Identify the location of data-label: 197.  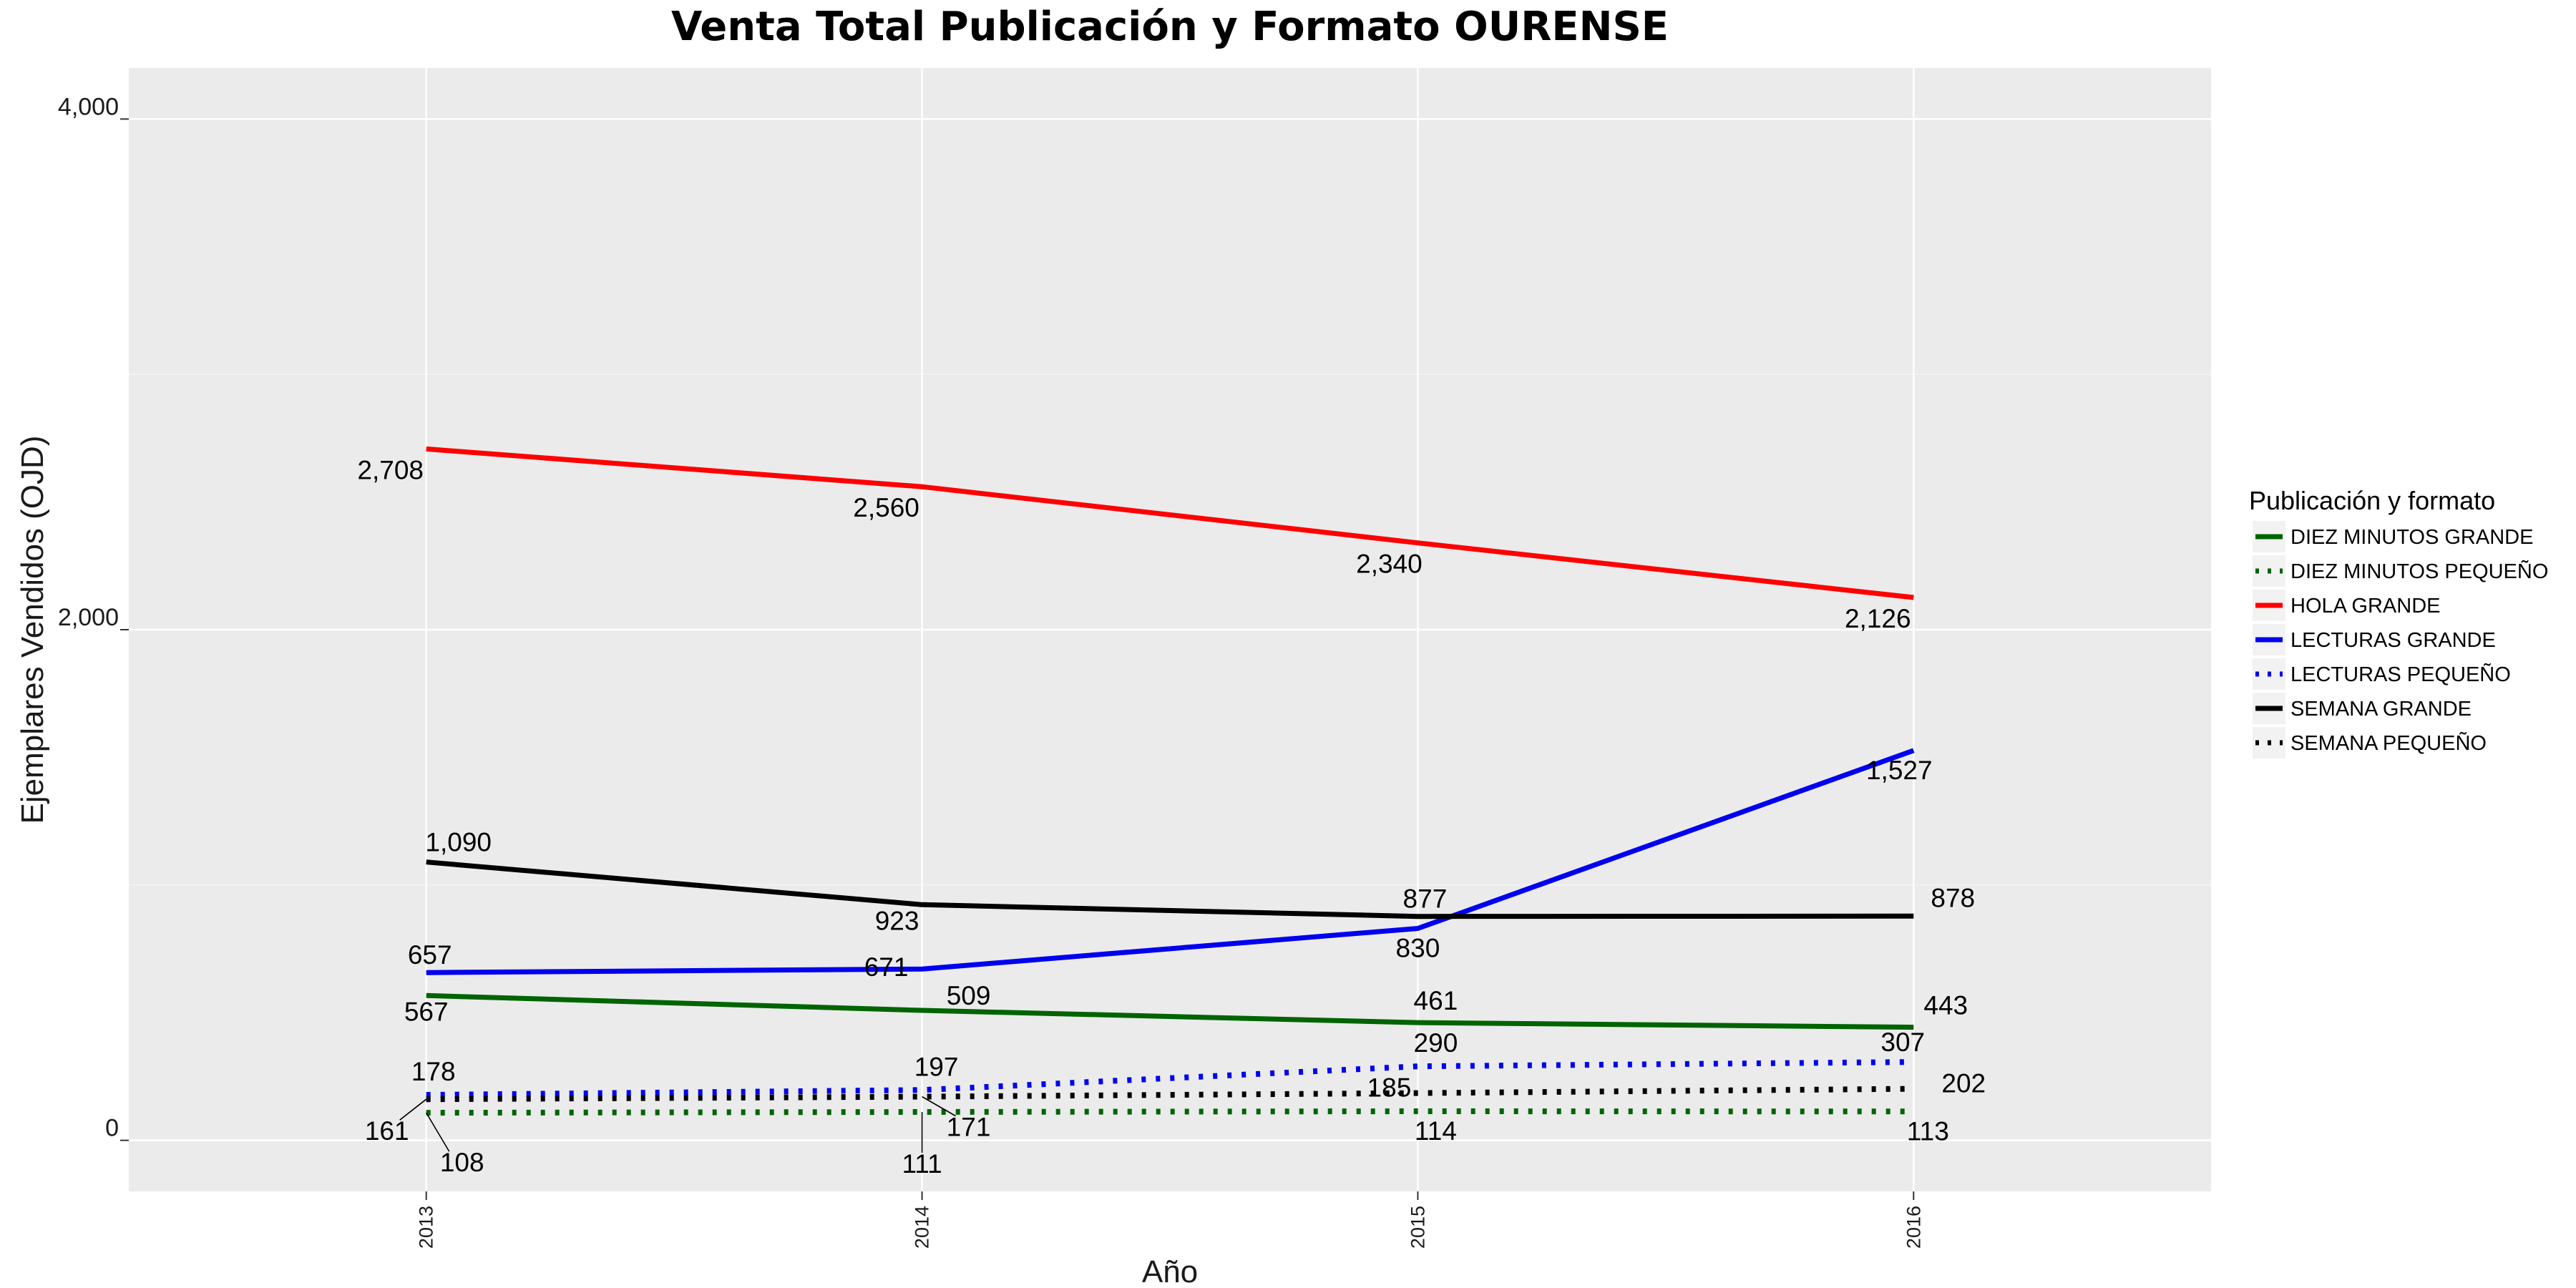
(936, 1066).